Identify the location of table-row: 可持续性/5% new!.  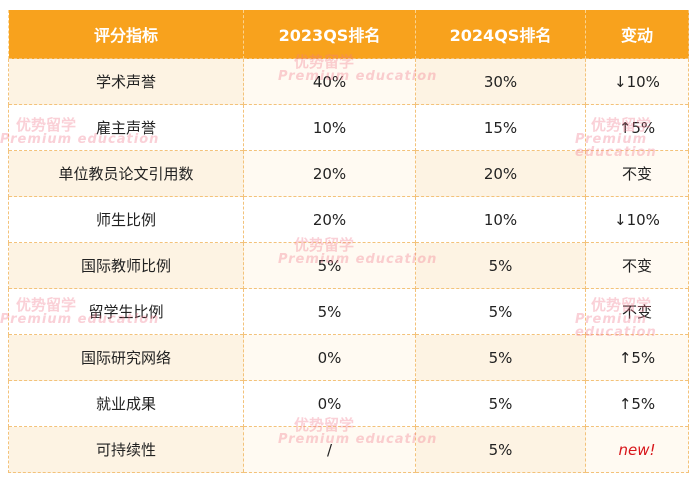
(348, 449).